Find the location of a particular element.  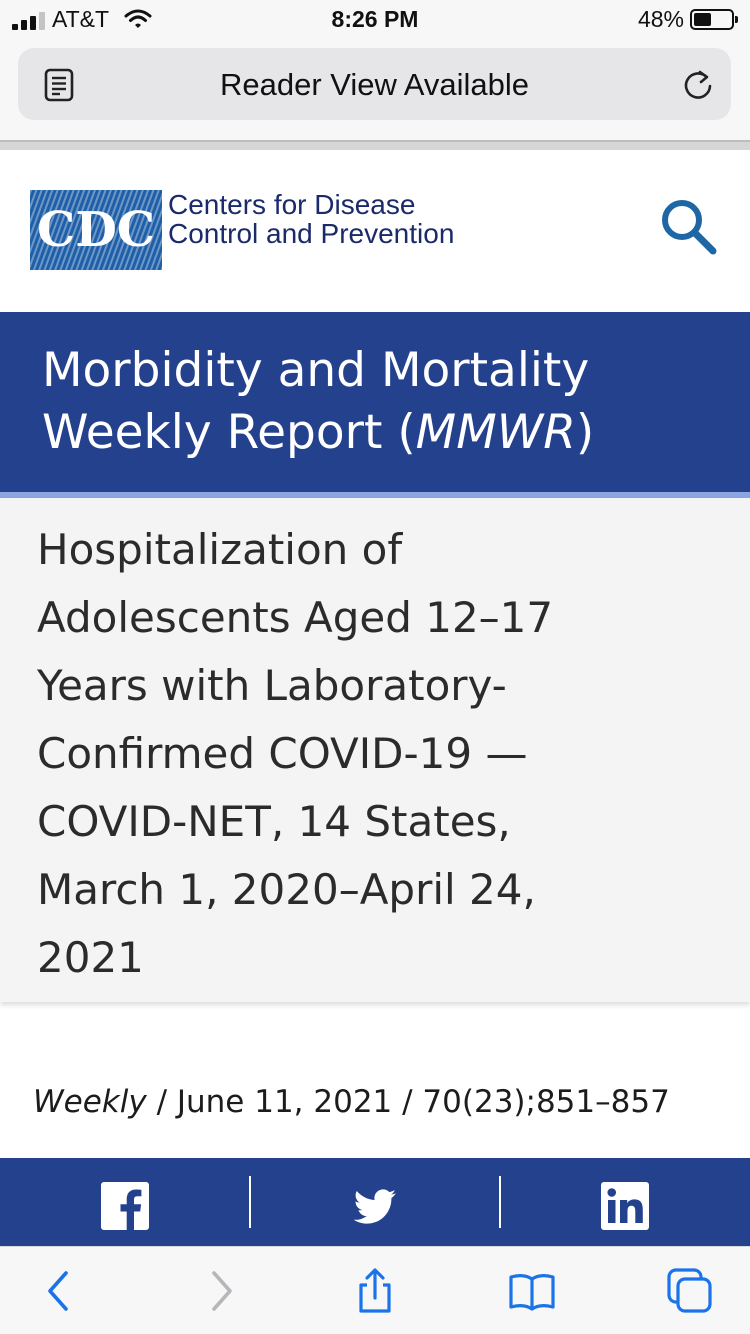

status-bar: AT&T 8:26 PM 48% is located at coordinates (375, 20).